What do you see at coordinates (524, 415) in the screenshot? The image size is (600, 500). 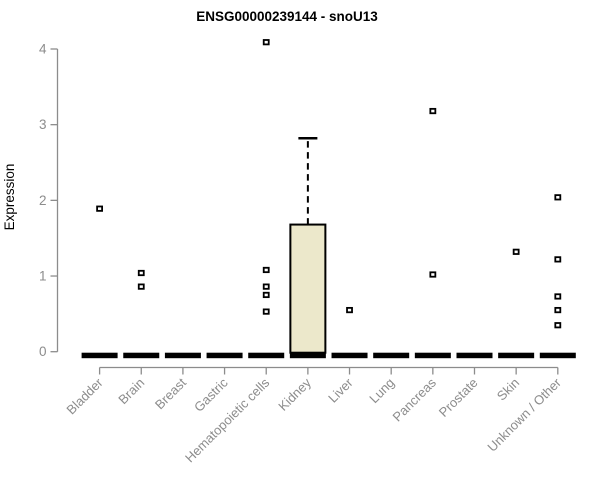 I see `x-category-label: Unknown / Other` at bounding box center [524, 415].